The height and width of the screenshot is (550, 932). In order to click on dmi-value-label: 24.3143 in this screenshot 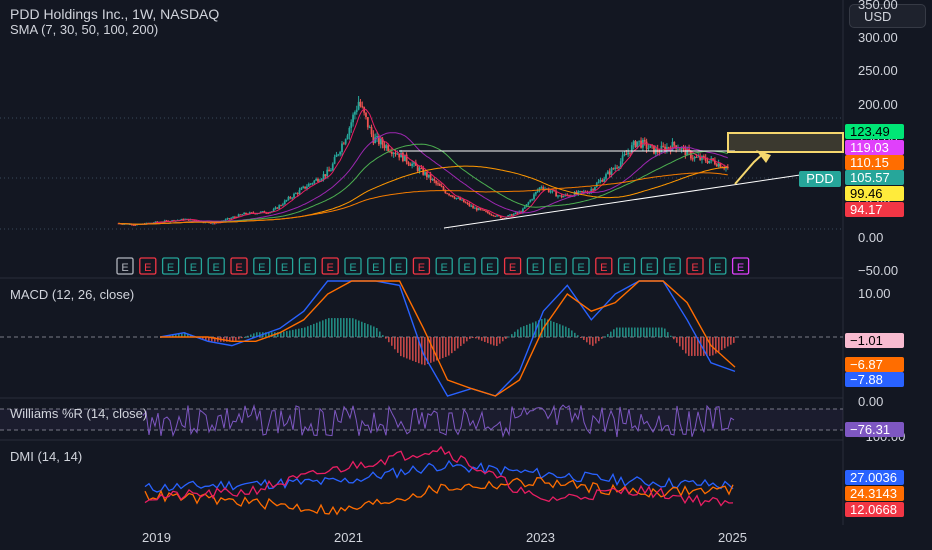, I will do `click(874, 493)`.